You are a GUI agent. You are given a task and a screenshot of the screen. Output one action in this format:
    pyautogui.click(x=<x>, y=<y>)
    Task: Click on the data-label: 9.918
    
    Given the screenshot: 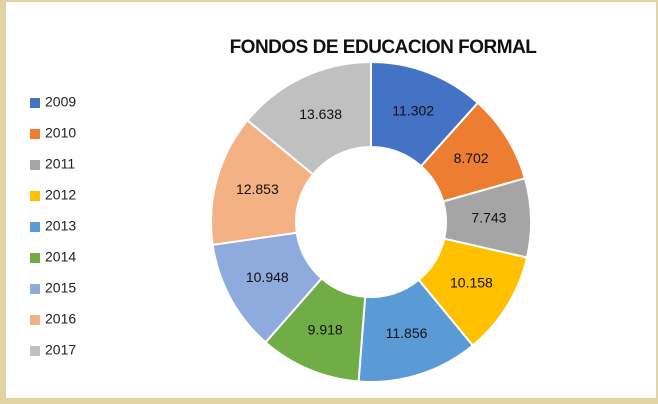 What is the action you would take?
    pyautogui.click(x=325, y=329)
    